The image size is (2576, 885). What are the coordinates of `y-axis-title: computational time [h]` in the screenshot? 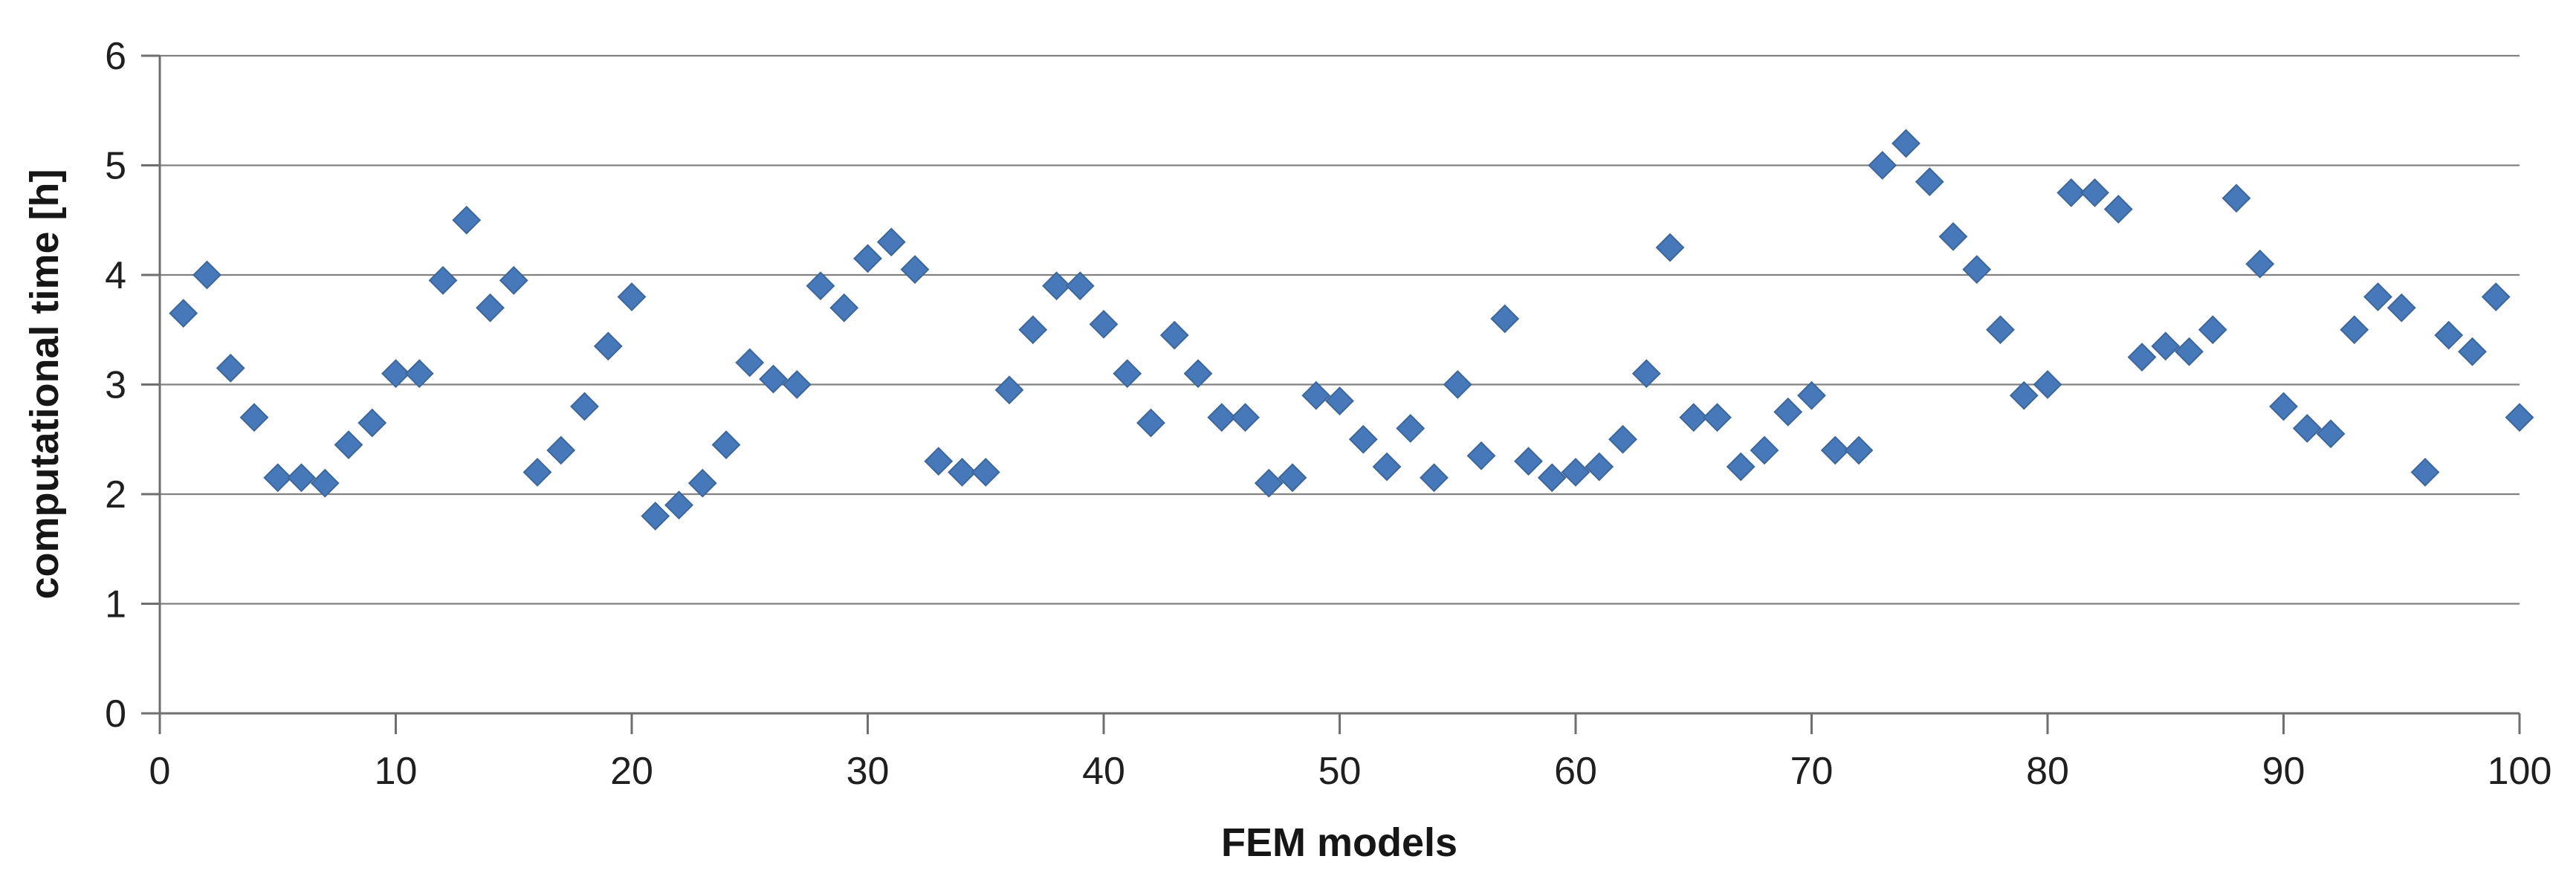 It's located at (44, 384).